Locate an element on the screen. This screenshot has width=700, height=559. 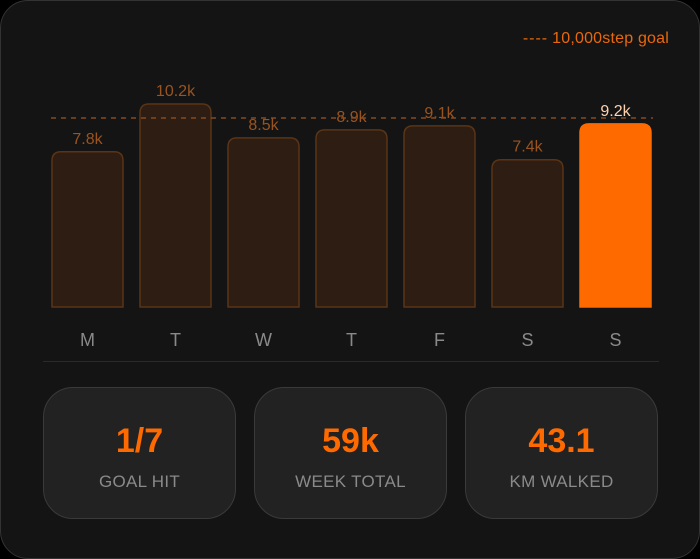
bar-value-label-1: 10.2k is located at coordinates (176, 91).